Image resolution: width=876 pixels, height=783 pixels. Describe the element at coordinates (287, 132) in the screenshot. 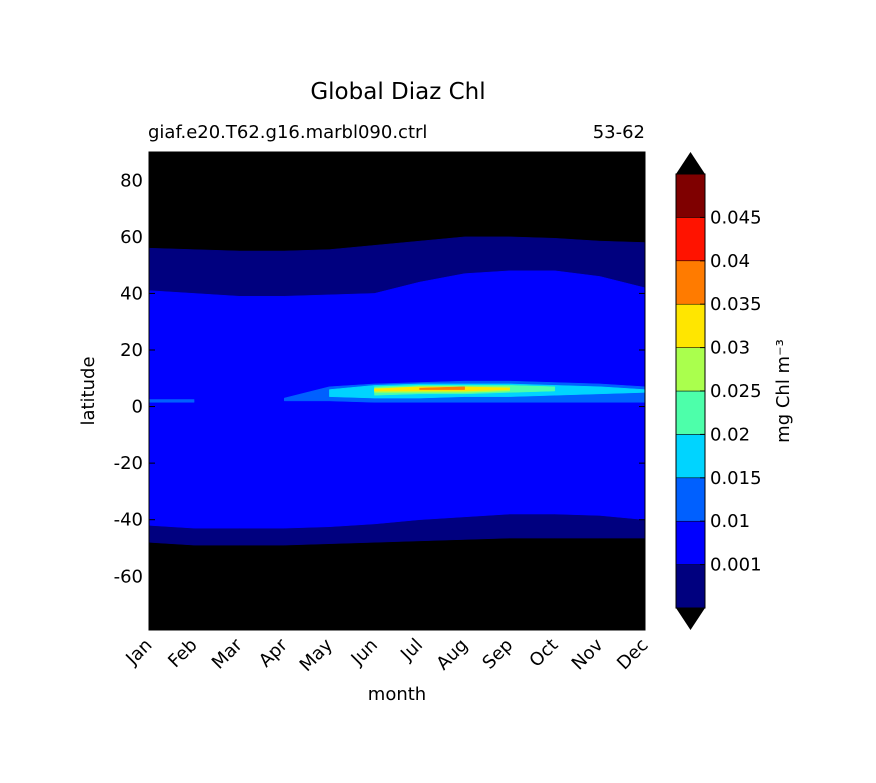

I see `subtitle-left: giaf.e20.T62.g16.marbl090.ctrl` at that location.